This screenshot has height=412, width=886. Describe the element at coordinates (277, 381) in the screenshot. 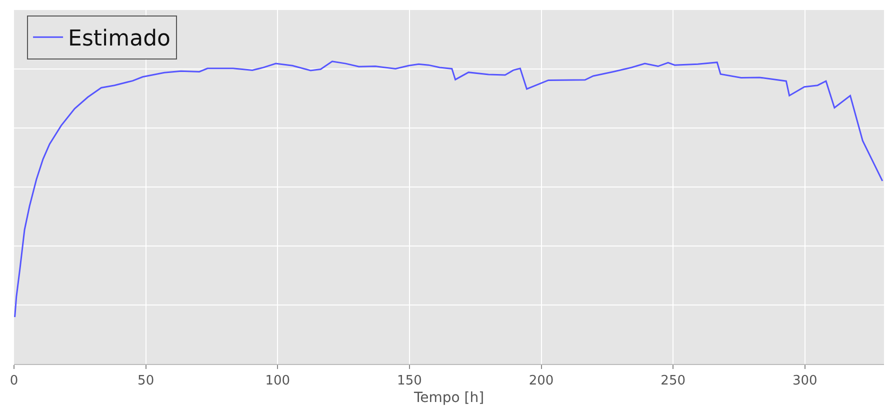

I see `x-tick-label: 100` at that location.